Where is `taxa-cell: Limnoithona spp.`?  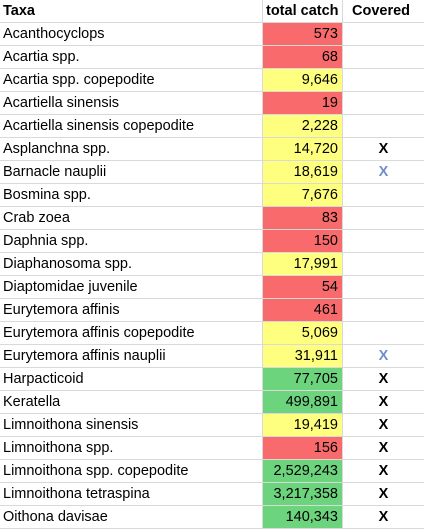
taxa-cell: Limnoithona spp. is located at coordinates (131, 448).